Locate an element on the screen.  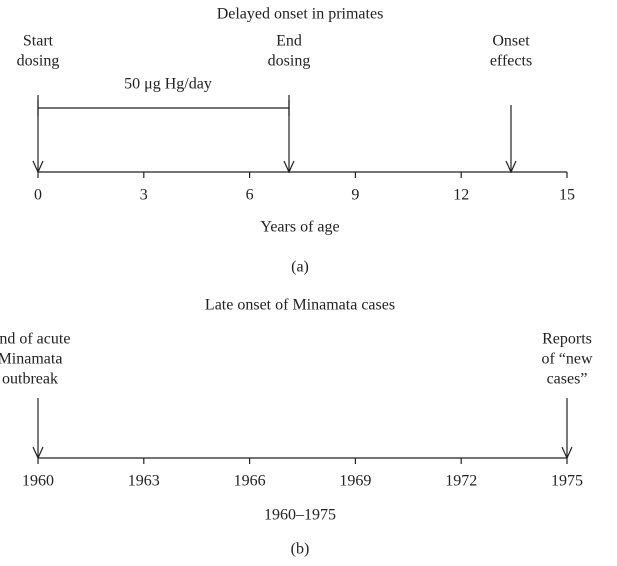
event-label: outbreak is located at coordinates (30, 379).